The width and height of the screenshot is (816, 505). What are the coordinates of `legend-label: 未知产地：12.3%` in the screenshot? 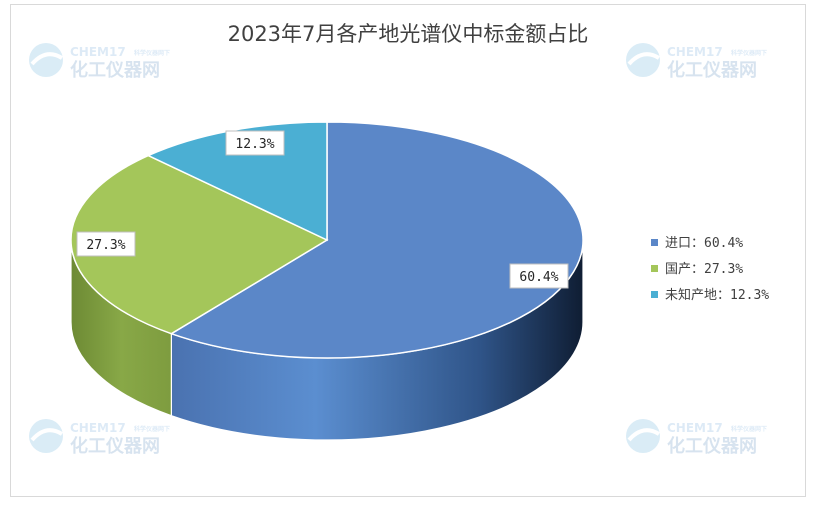 It's located at (717, 295).